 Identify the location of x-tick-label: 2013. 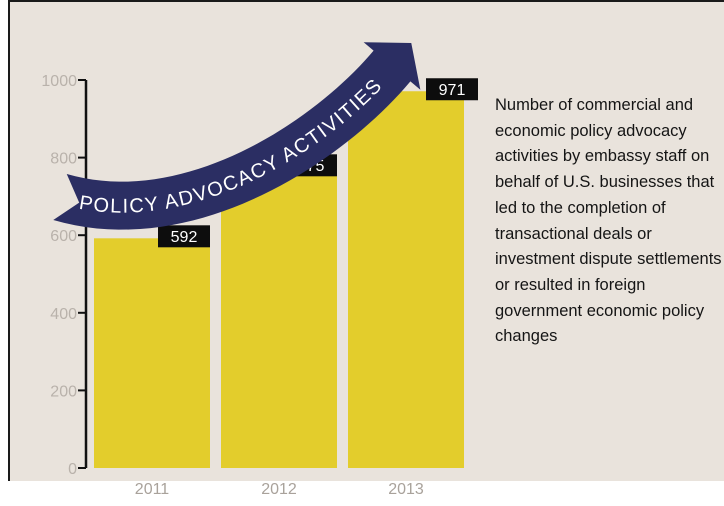
(406, 489).